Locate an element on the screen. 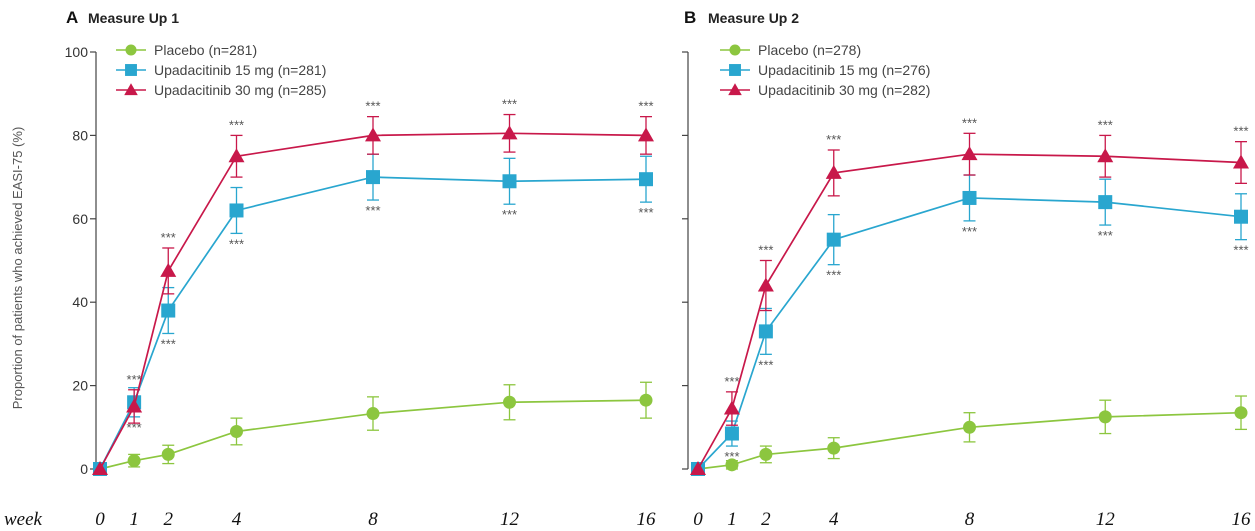 The height and width of the screenshot is (531, 1255). series-a-placebo is located at coordinates (373, 428).